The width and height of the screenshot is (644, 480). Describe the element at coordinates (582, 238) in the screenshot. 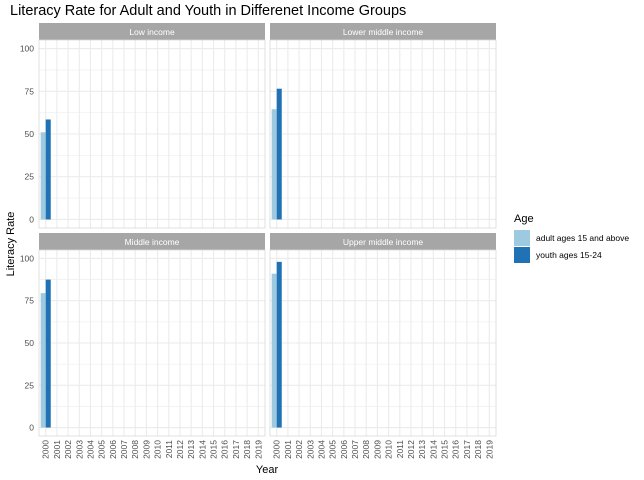

I see `legend-label: adult ages 15 and above` at that location.